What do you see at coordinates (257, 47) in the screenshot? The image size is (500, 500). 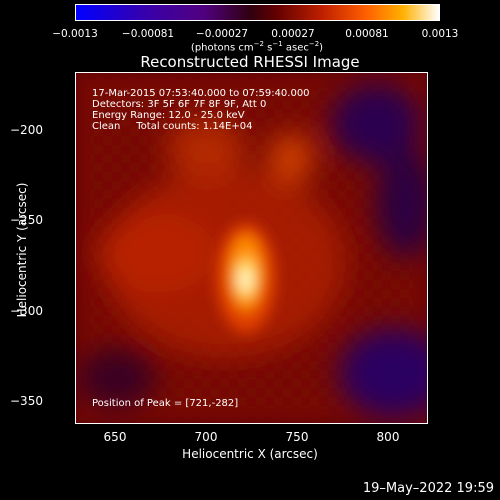 I see `colorbar-units: (photons cm−2 s−1 asec−2)` at bounding box center [257, 47].